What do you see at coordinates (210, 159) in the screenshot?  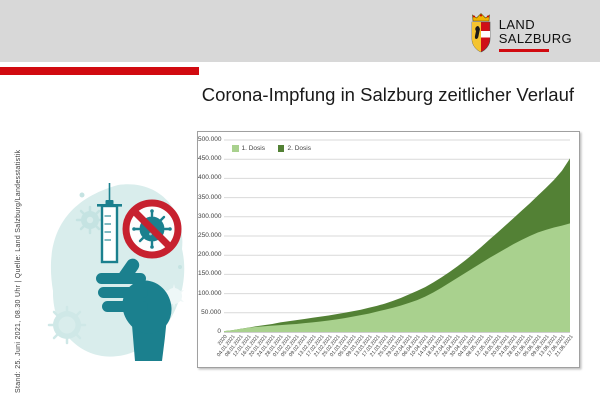 I see `y-tick-label: 450.000` at bounding box center [210, 159].